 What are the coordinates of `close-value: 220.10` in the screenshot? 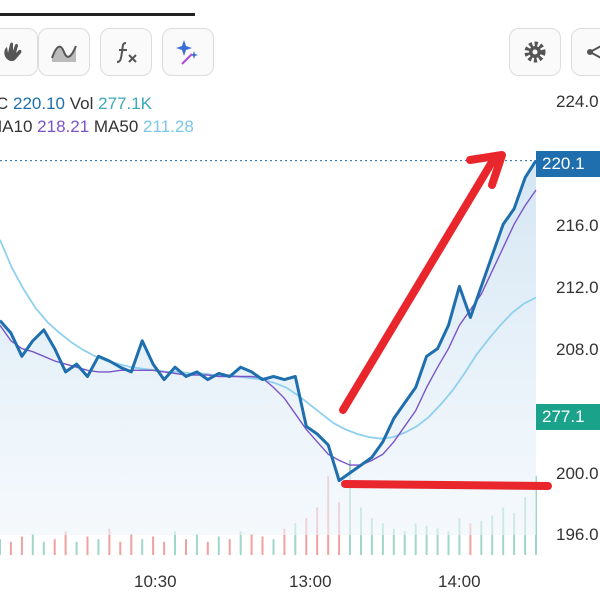 It's located at (39, 103).